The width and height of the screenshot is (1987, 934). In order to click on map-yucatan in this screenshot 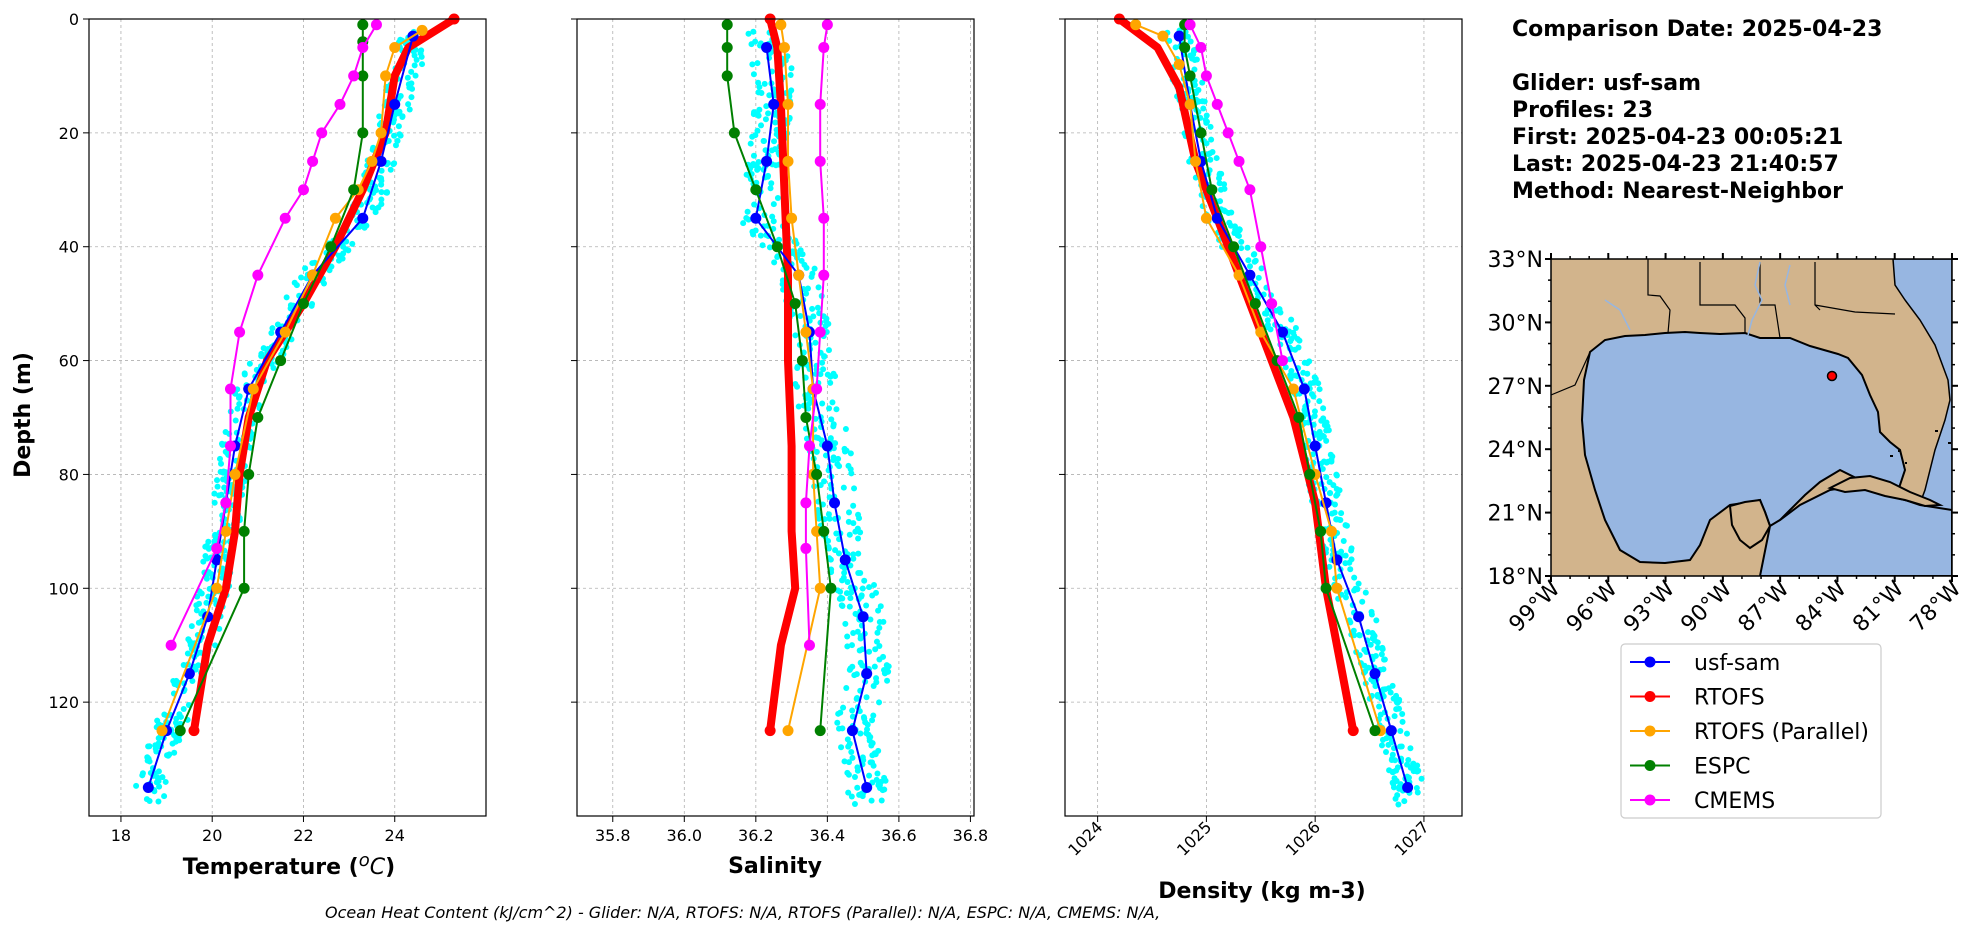, I will do `click(1750, 524)`.